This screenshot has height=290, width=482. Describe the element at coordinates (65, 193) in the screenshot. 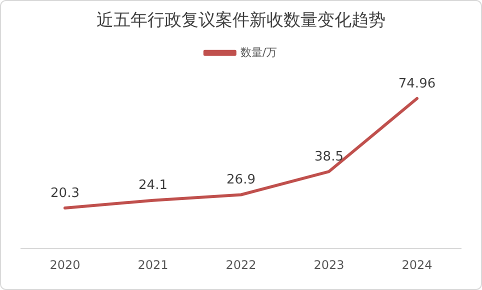

I see `data-label: 20.3` at that location.